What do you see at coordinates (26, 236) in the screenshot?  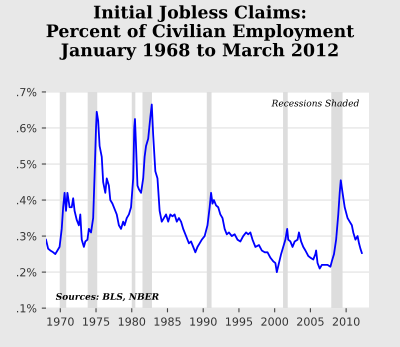 I see `y-tick-label: .3%` at bounding box center [26, 236].